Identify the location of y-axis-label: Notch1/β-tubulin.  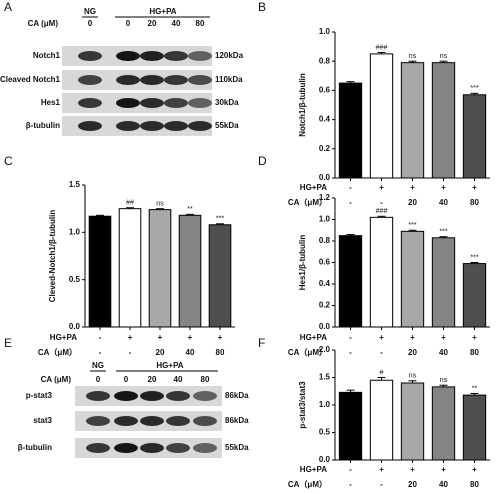
(302, 105).